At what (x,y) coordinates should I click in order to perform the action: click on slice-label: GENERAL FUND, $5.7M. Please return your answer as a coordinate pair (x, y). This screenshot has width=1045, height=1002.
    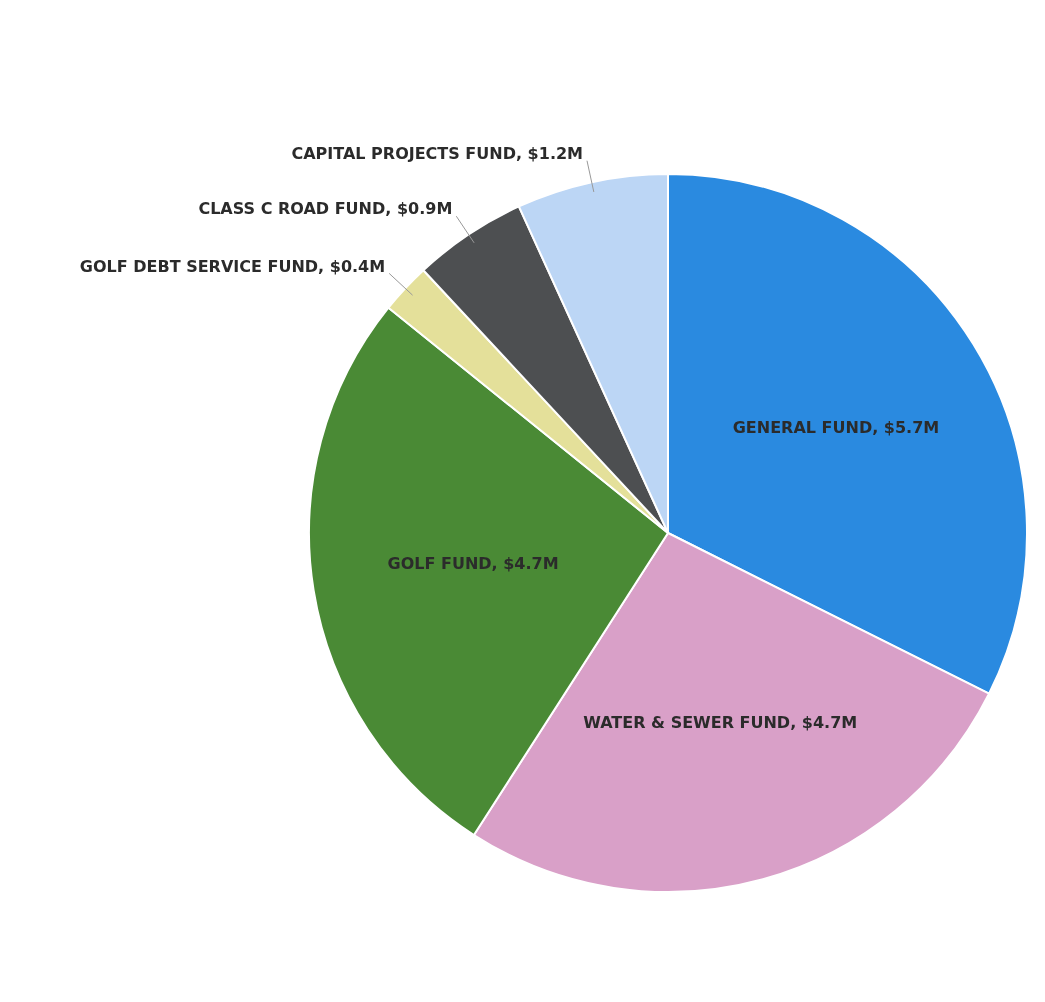
    Looking at the image, I should click on (836, 428).